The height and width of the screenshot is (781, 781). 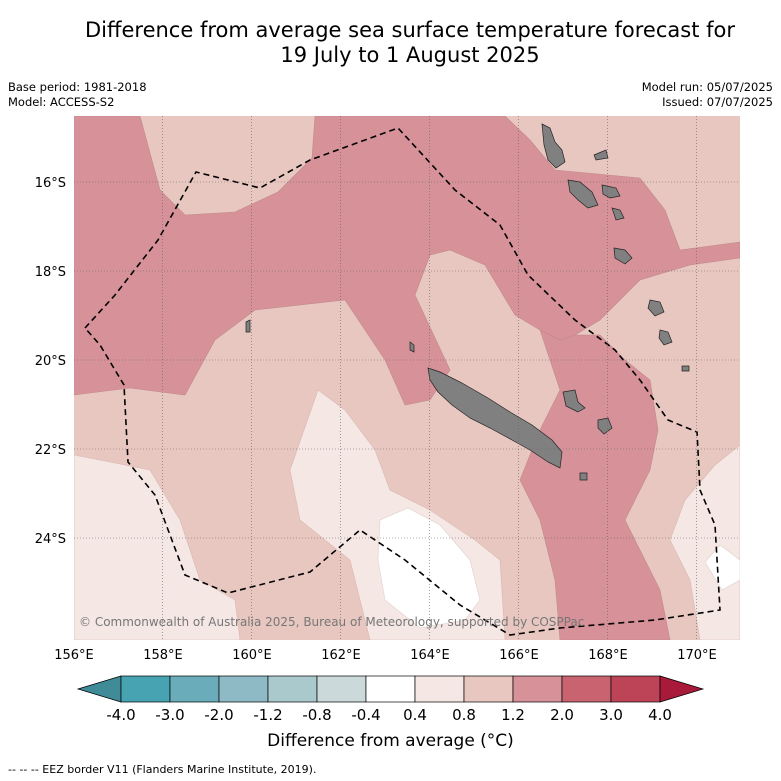 I want to click on lat-label-18S: 18°S, so click(x=50, y=272).